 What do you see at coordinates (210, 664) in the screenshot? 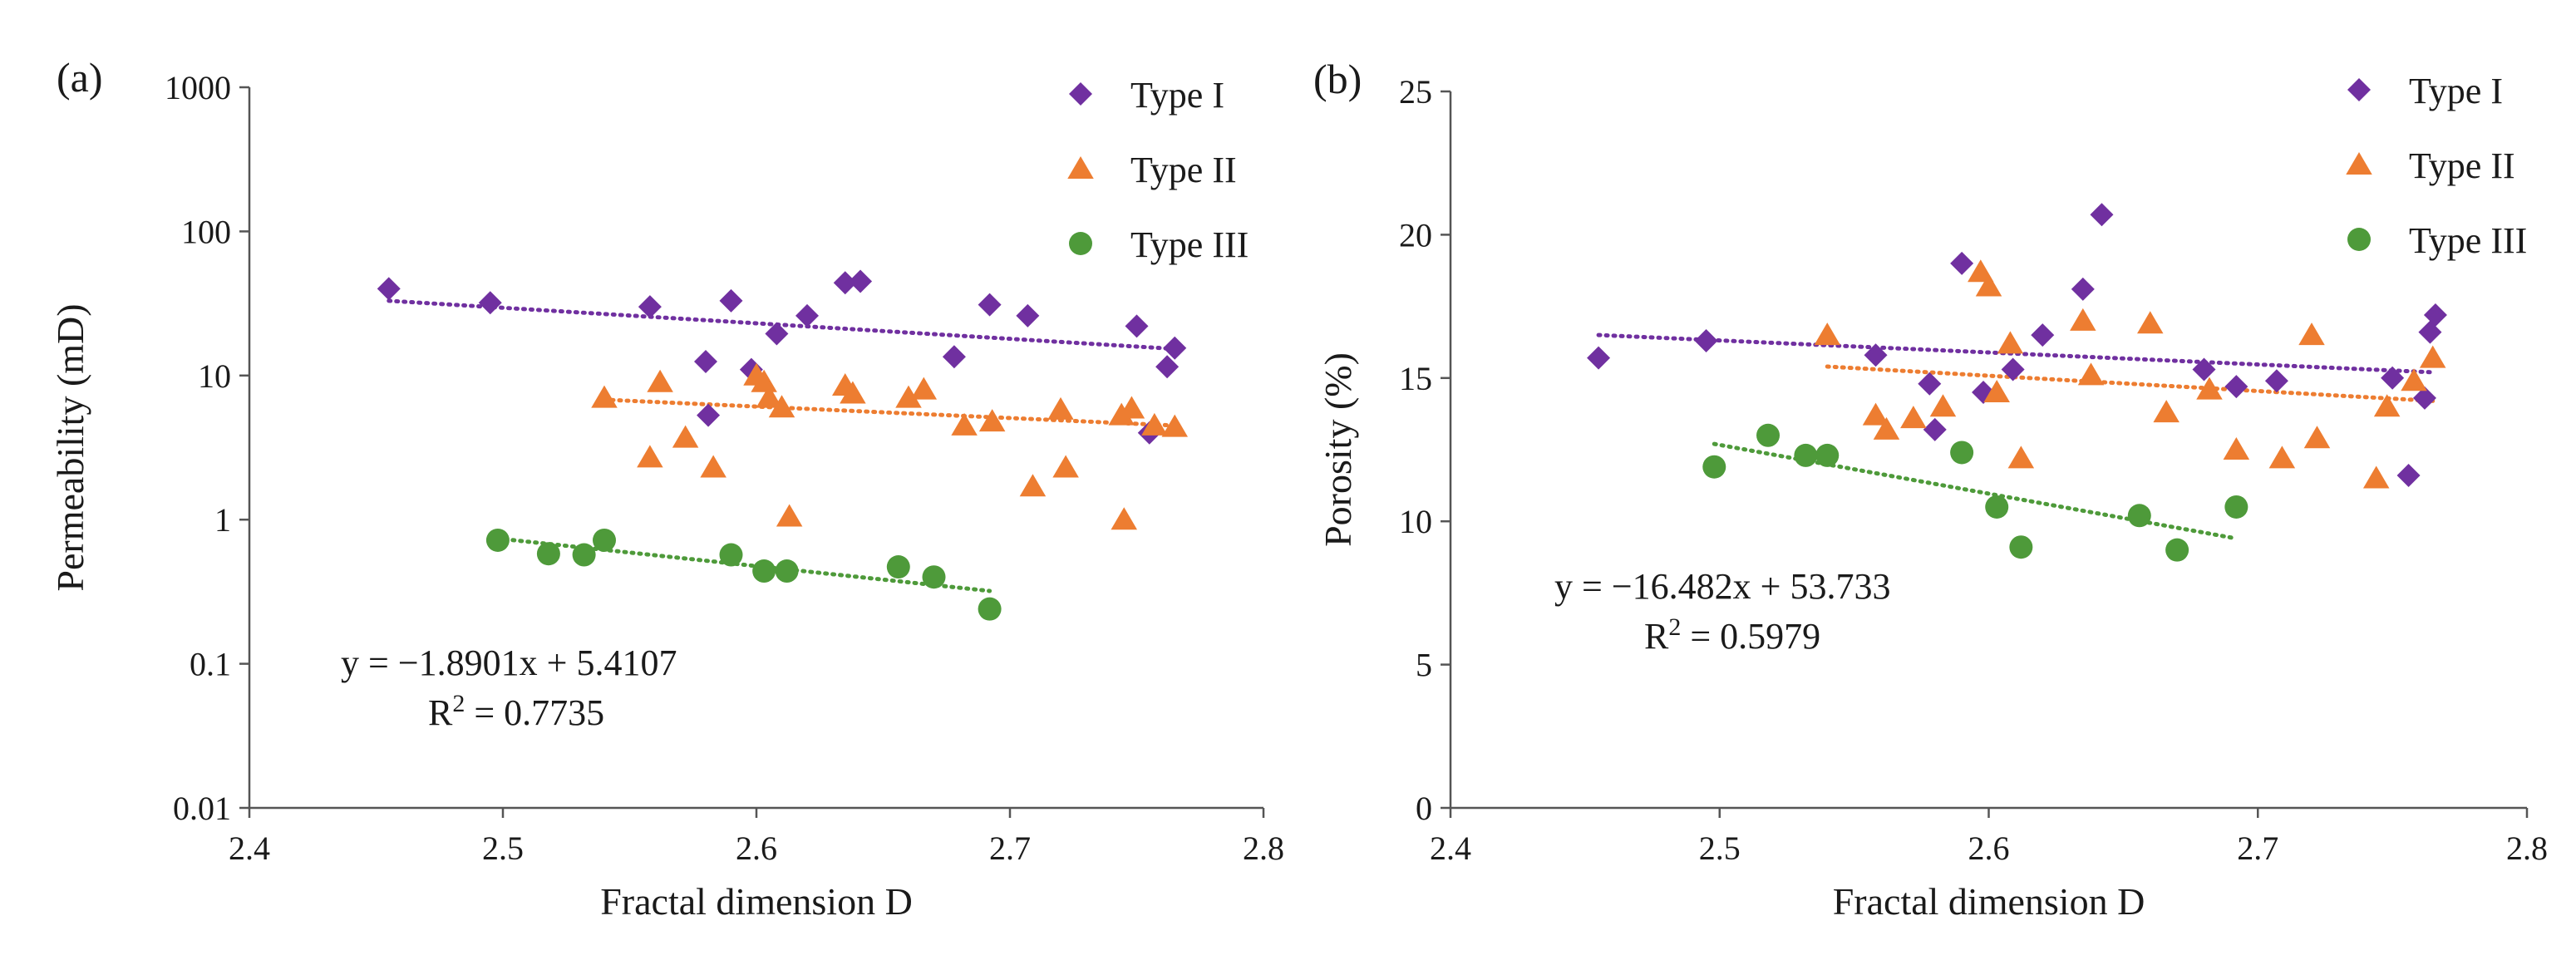
I see `y-tick-label: 0.1` at bounding box center [210, 664].